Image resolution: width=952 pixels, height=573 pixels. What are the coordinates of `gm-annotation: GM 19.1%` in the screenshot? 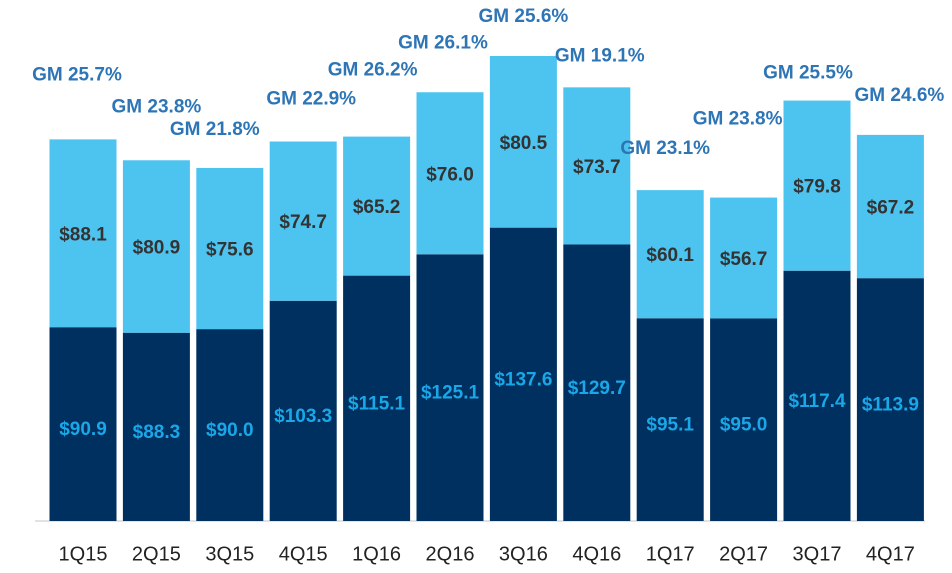 It's located at (600, 55).